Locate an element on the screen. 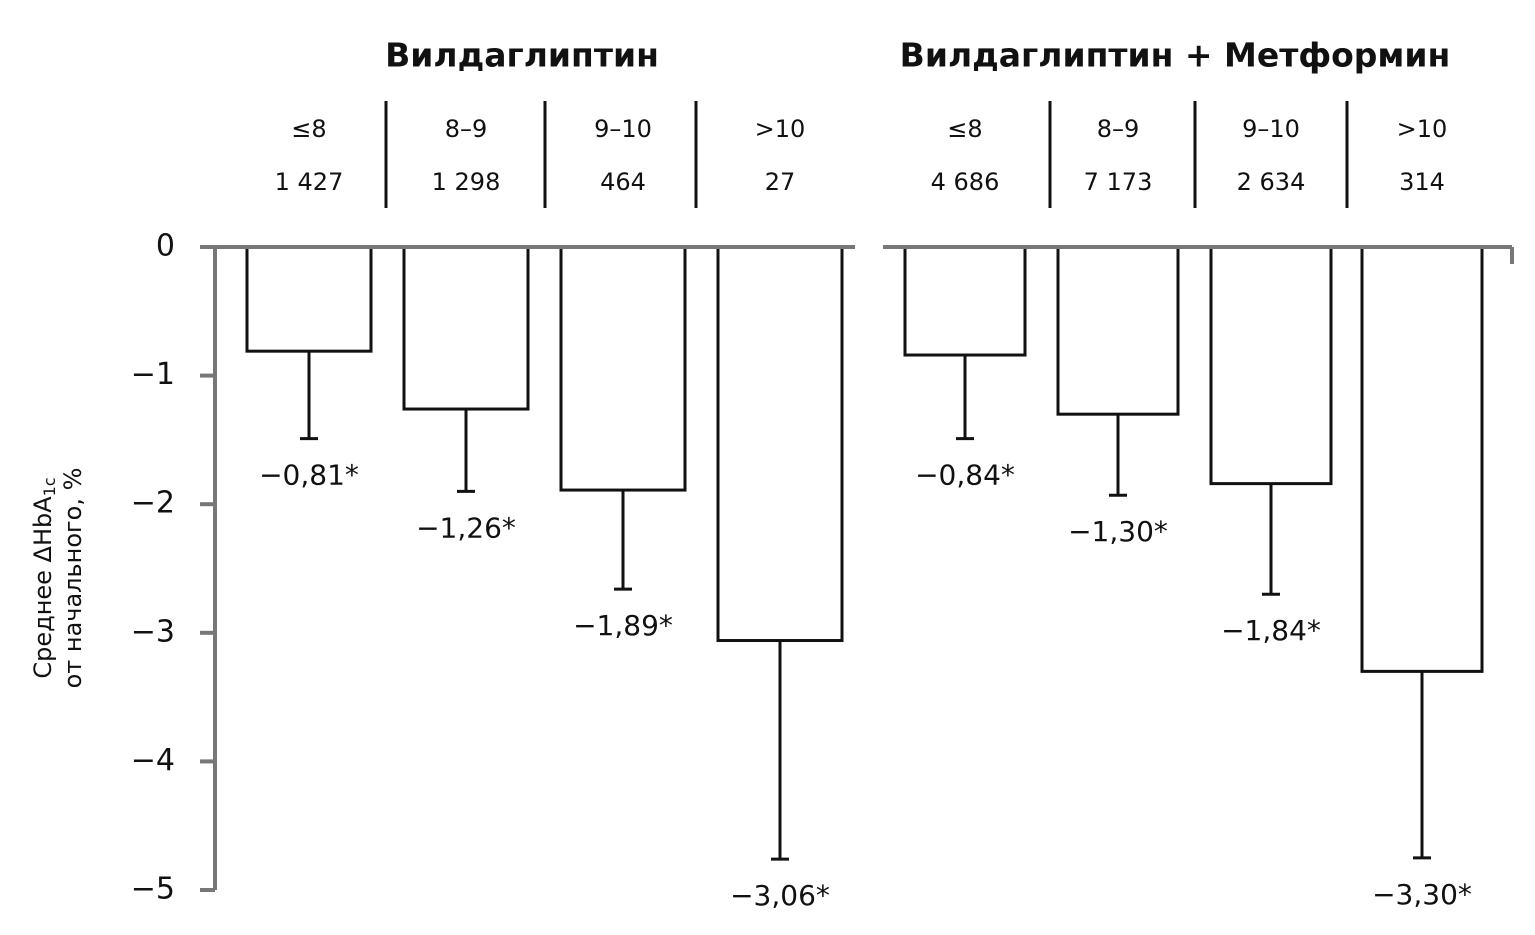 Image resolution: width=1535 pixels, height=935 pixels. y-tick-label: −4 is located at coordinates (153, 760).